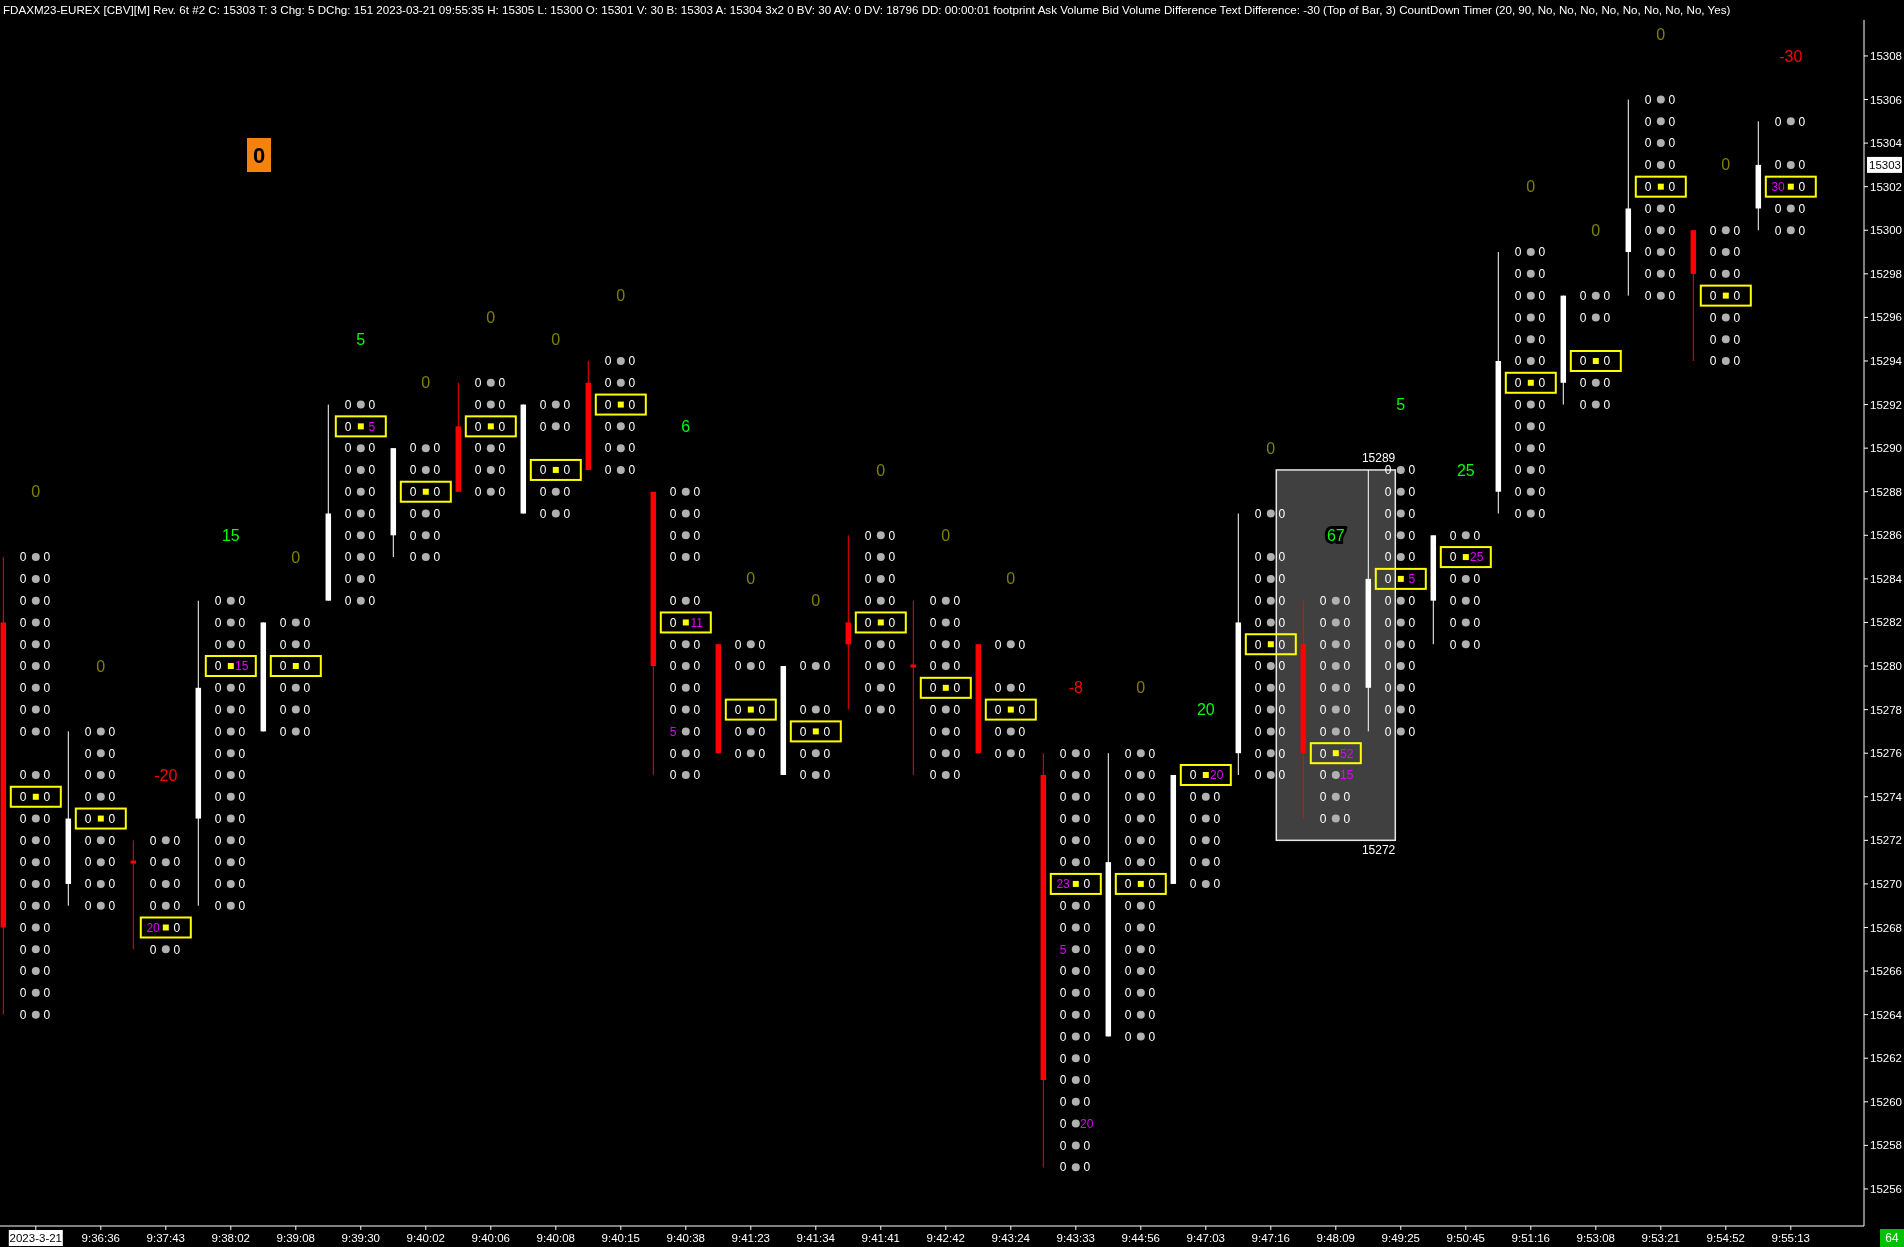 Image resolution: width=1904 pixels, height=1247 pixels. What do you see at coordinates (166, 775) in the screenshot?
I see `text: -20` at bounding box center [166, 775].